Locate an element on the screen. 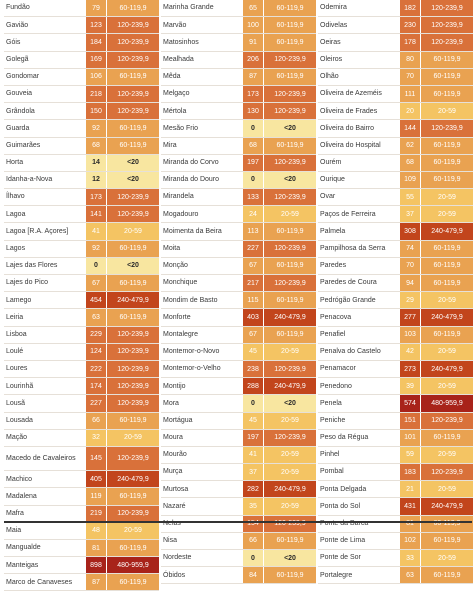 The width and height of the screenshot is (476, 591). incidence-value: 41 is located at coordinates (253, 455).